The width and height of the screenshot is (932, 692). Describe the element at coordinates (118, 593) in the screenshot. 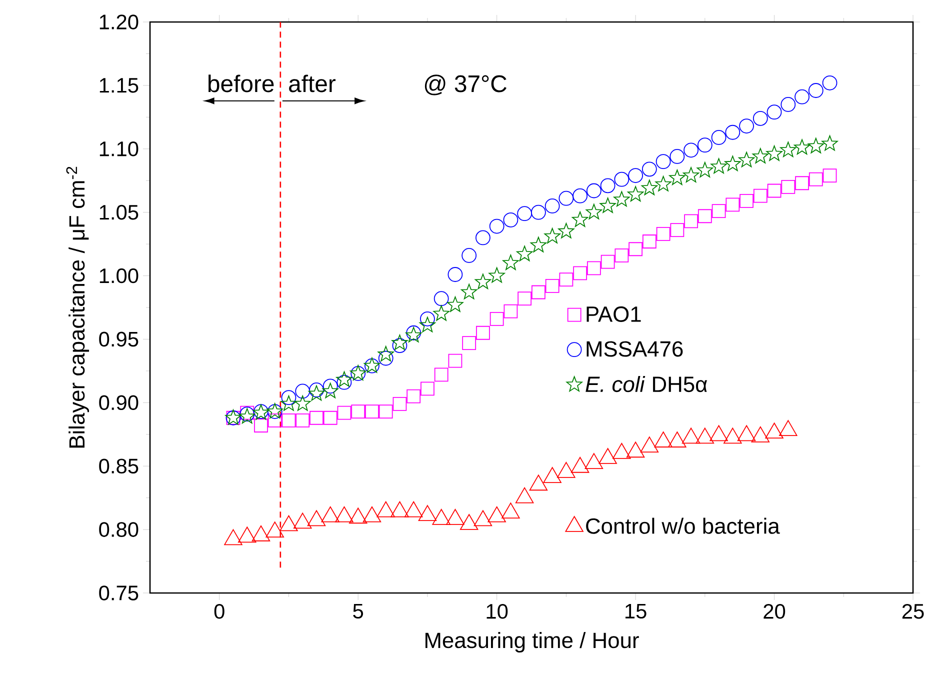

I see `y-tick-label: 0.75` at that location.